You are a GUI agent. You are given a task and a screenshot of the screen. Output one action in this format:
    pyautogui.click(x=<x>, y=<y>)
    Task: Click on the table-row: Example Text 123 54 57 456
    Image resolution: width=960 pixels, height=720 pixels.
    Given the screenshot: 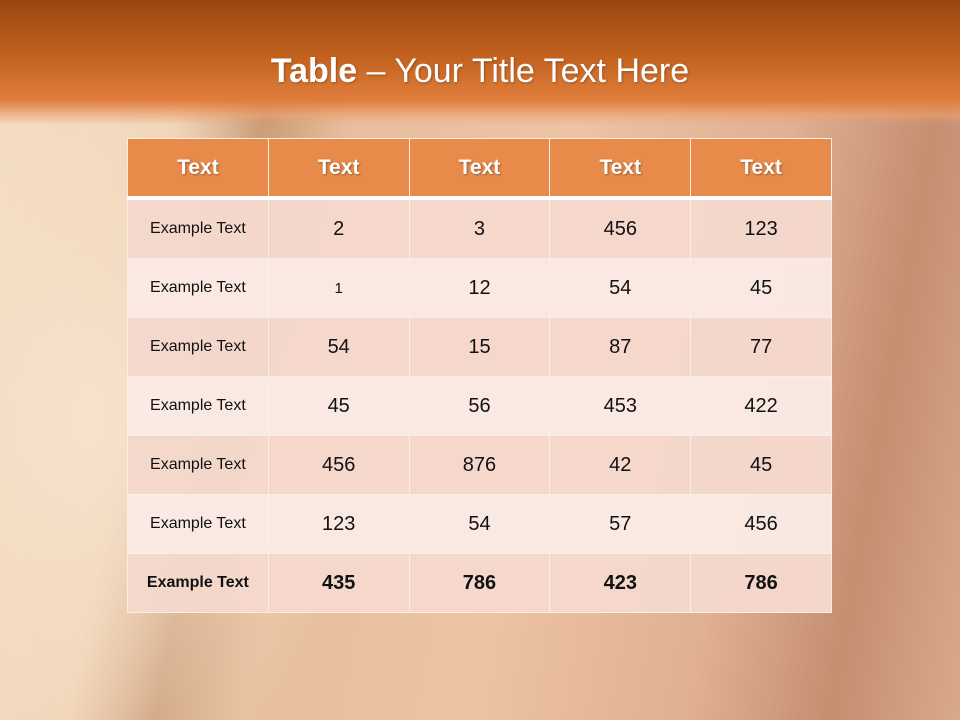 What is the action you would take?
    pyautogui.click(x=479, y=524)
    